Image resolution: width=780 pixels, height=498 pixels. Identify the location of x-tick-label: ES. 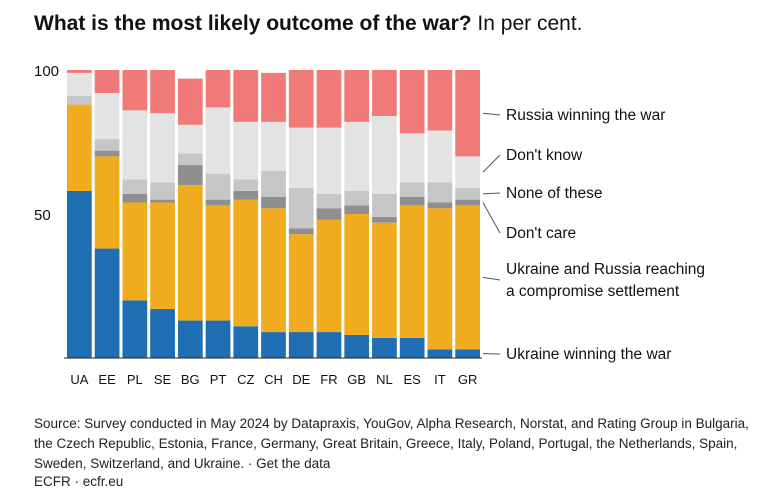
(412, 379).